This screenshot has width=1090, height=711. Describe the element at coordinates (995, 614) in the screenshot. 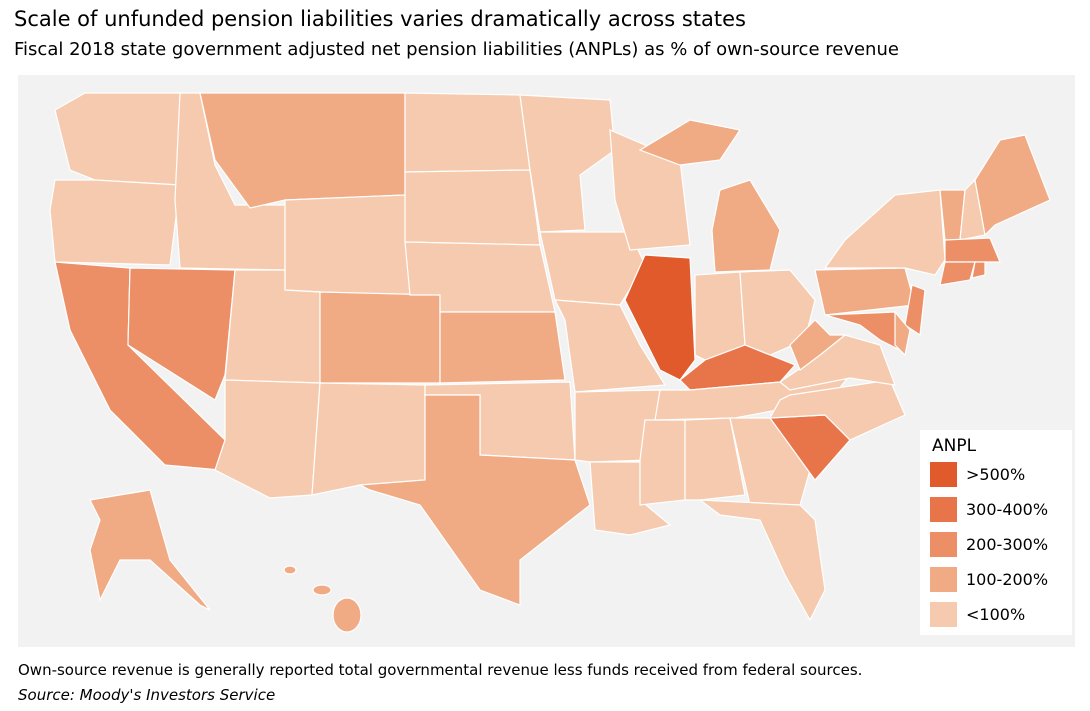

I see `legend-label: <100%` at that location.